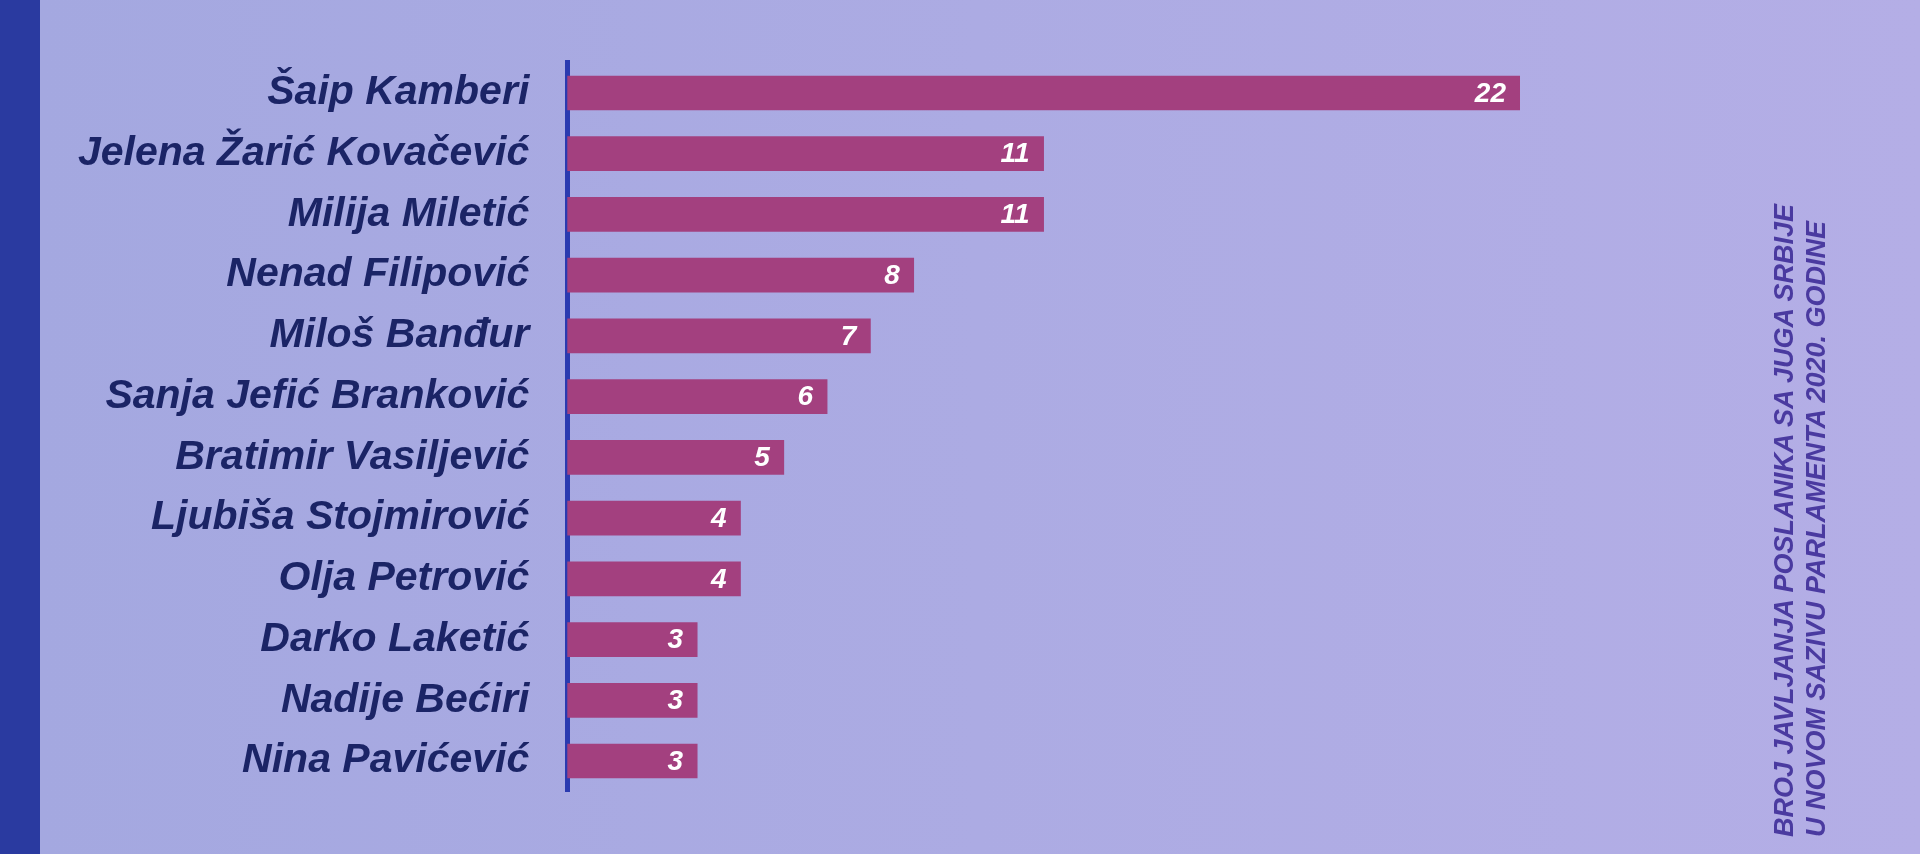 The image size is (1920, 854). I want to click on data-label: 7, so click(849, 335).